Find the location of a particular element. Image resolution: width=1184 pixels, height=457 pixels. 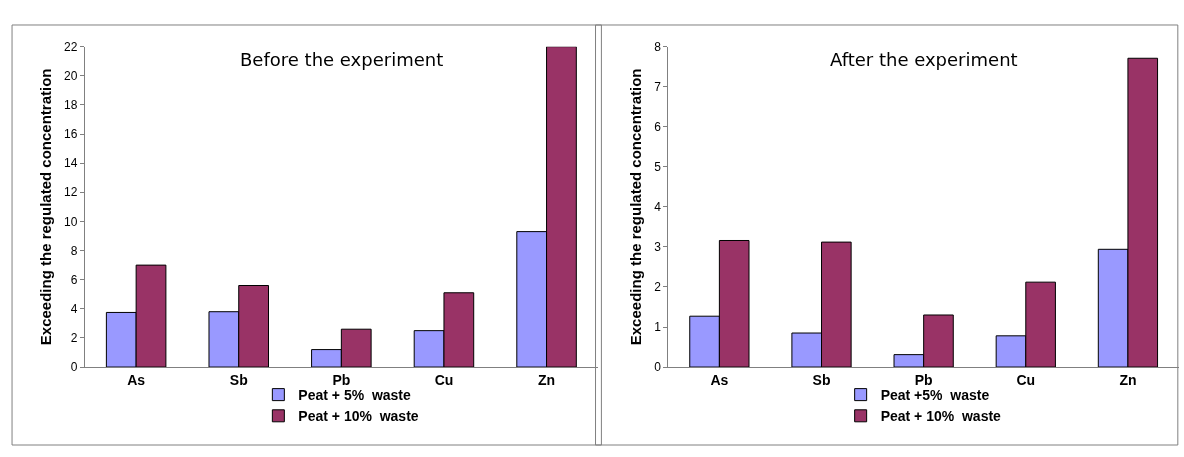

y-tick-label: 10 is located at coordinates (71, 221).